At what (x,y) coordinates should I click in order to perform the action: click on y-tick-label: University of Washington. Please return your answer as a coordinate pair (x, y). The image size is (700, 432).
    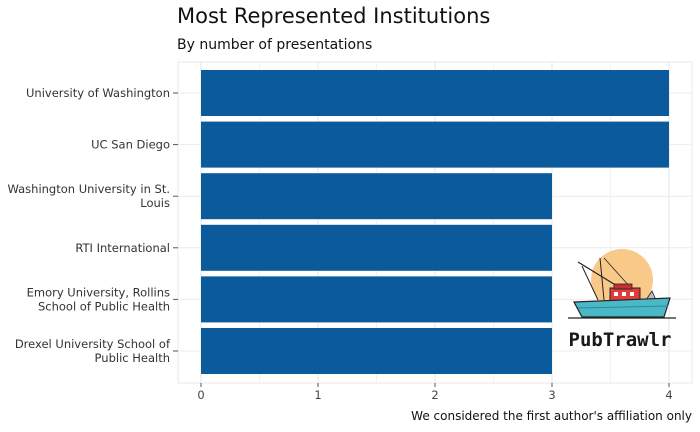
    Looking at the image, I should click on (98, 93).